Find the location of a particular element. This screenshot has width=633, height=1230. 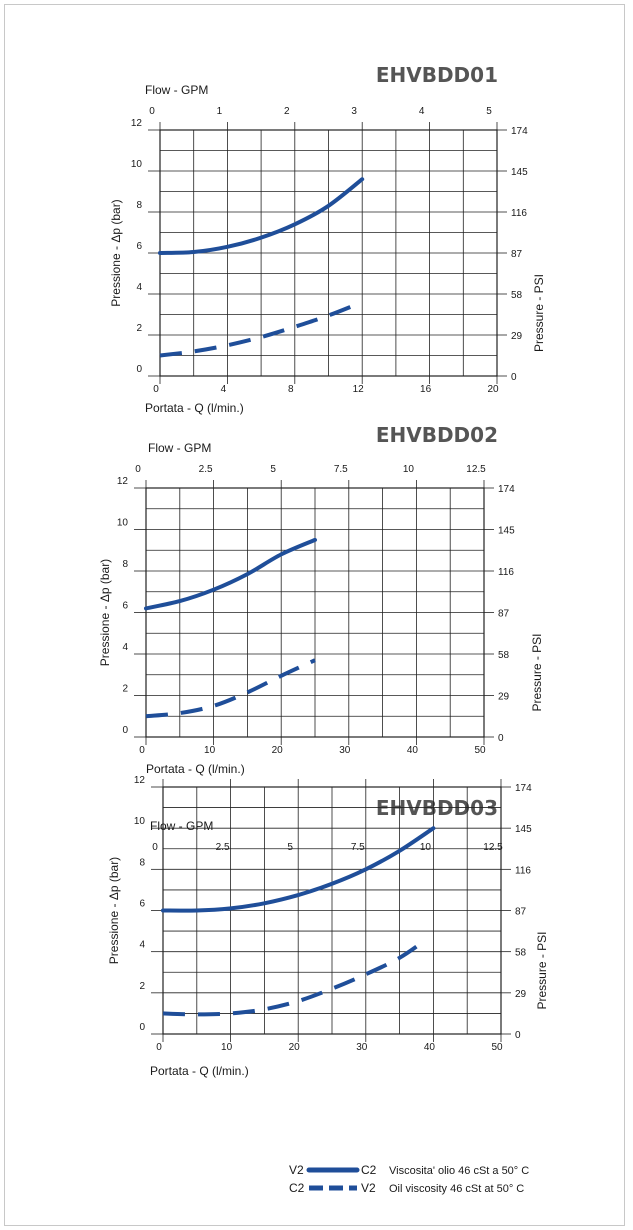

legend-dashed-left: C2 is located at coordinates (297, 1188).